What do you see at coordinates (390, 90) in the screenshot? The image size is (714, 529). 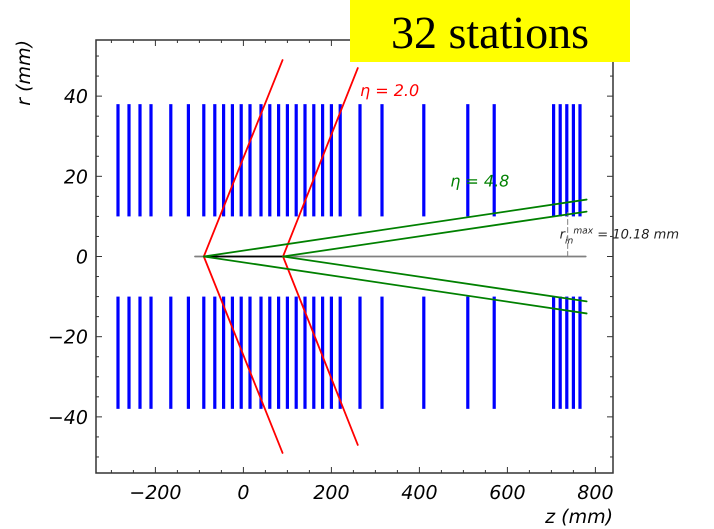 I see `annotation: η = 2.0` at bounding box center [390, 90].